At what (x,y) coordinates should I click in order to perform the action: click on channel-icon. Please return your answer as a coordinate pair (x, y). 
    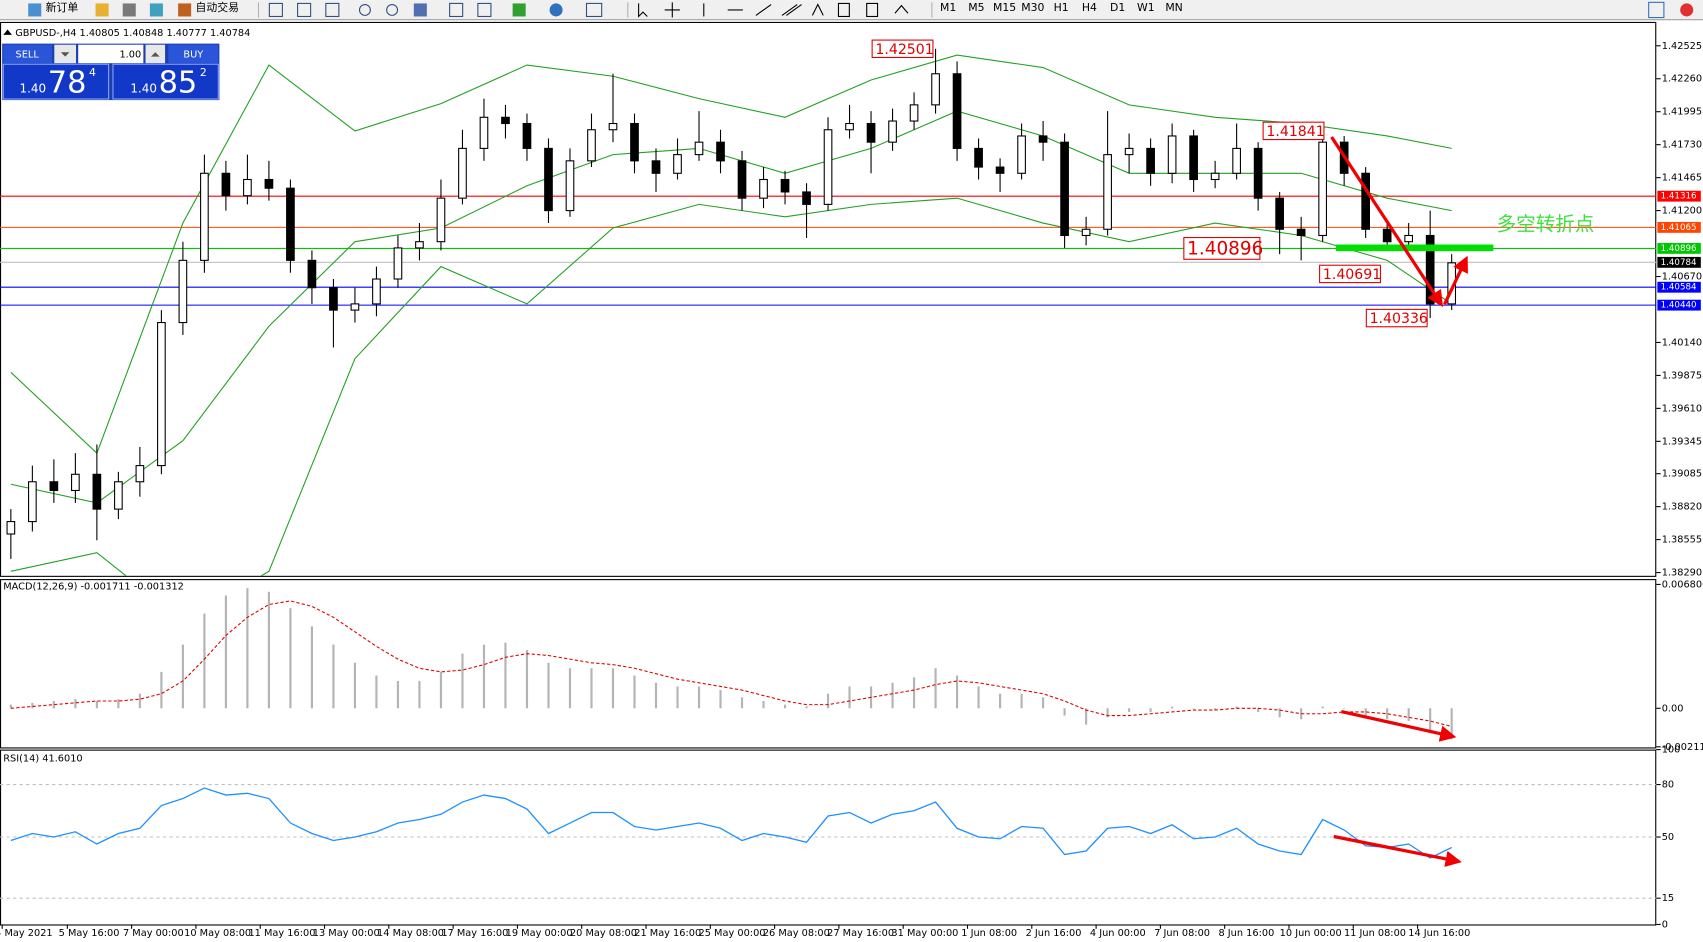
    Looking at the image, I should click on (791, 10).